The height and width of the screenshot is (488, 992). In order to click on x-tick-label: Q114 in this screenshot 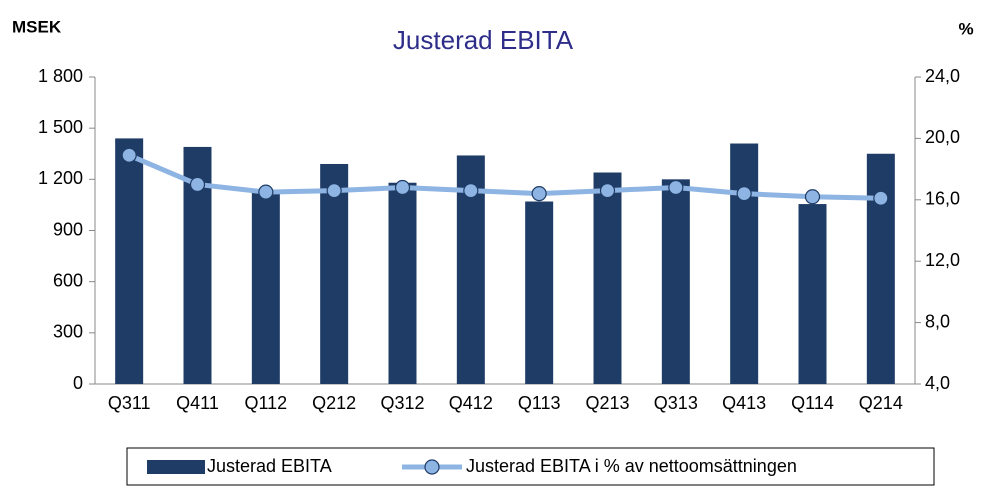, I will do `click(812, 403)`.